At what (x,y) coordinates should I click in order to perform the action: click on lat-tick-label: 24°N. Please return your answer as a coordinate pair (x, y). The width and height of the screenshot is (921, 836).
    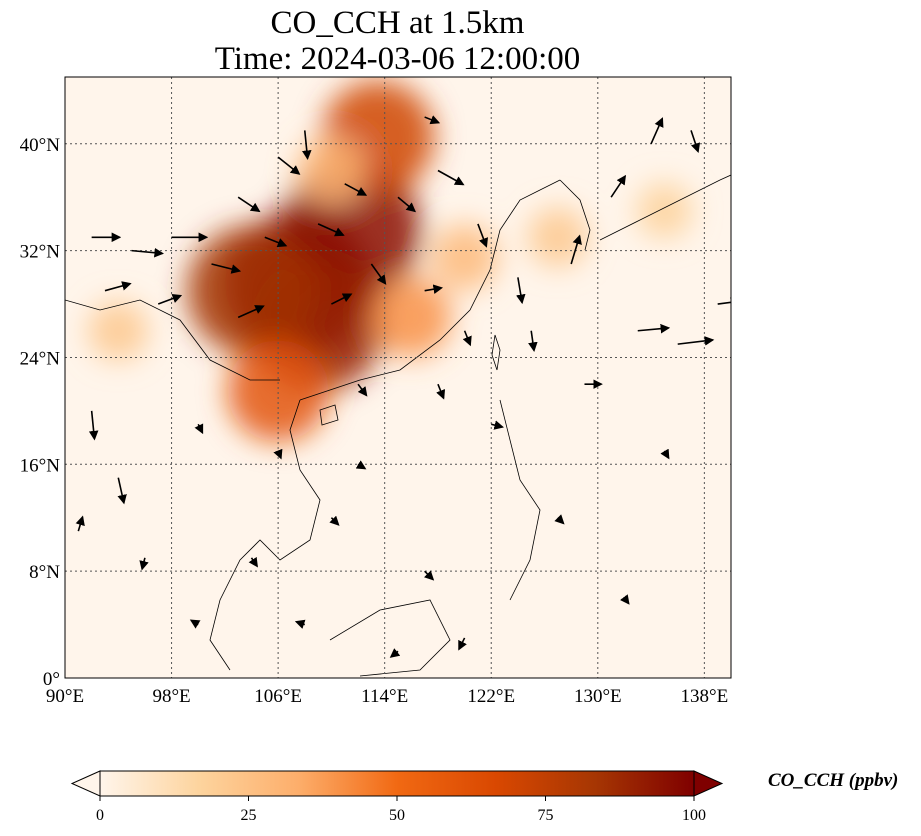
    Looking at the image, I should click on (40, 358).